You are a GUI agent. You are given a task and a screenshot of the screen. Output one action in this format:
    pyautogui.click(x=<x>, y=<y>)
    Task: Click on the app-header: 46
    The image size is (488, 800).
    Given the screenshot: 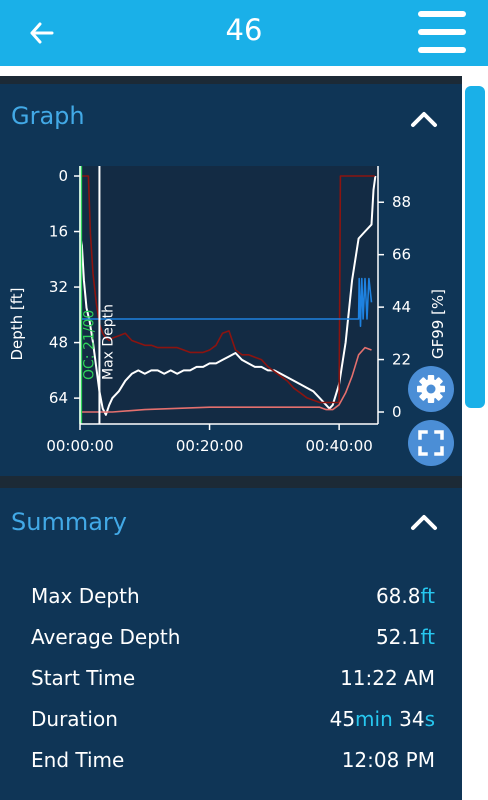 What is the action you would take?
    pyautogui.click(x=244, y=33)
    